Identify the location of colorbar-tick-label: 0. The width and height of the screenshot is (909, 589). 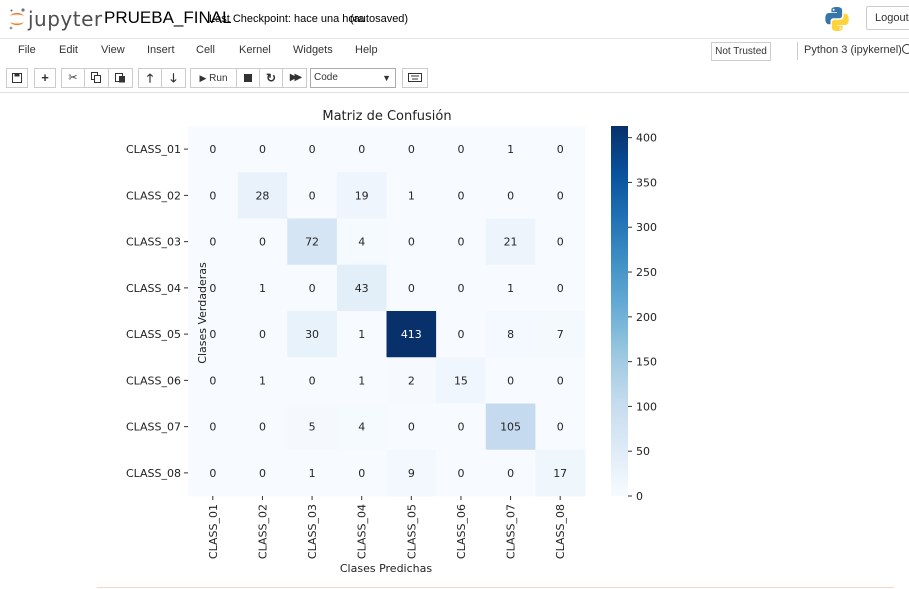
(639, 496).